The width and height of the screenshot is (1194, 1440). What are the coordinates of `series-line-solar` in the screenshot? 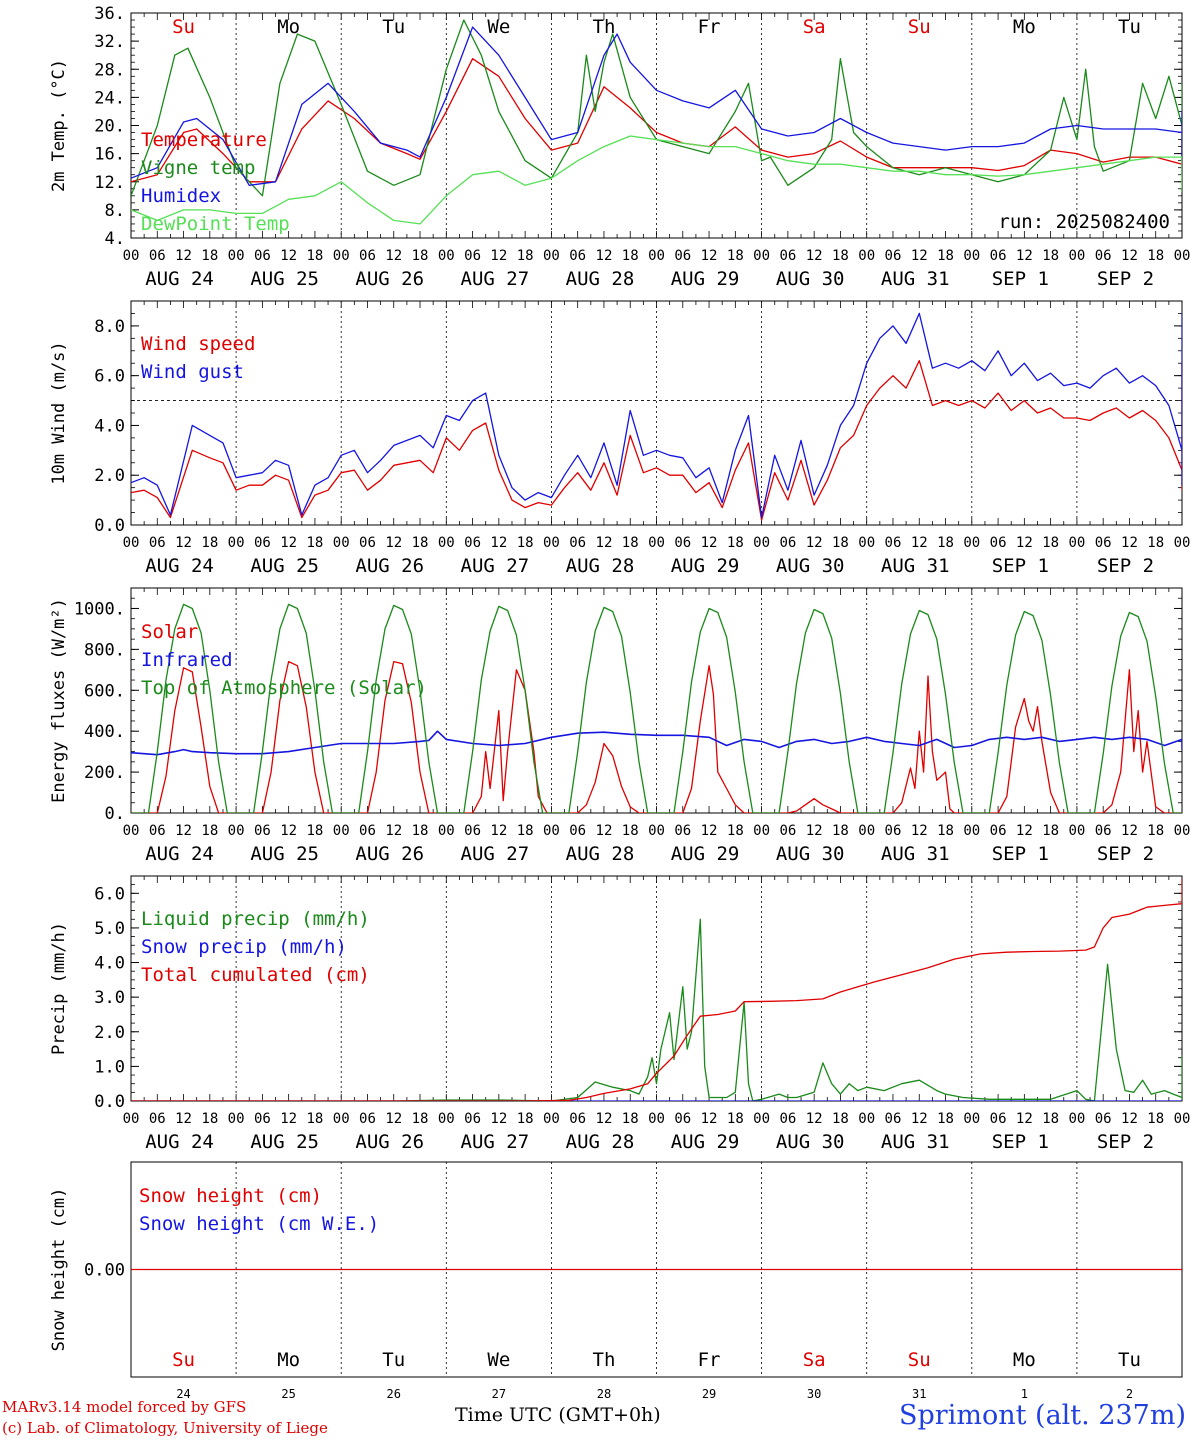 It's located at (656, 736).